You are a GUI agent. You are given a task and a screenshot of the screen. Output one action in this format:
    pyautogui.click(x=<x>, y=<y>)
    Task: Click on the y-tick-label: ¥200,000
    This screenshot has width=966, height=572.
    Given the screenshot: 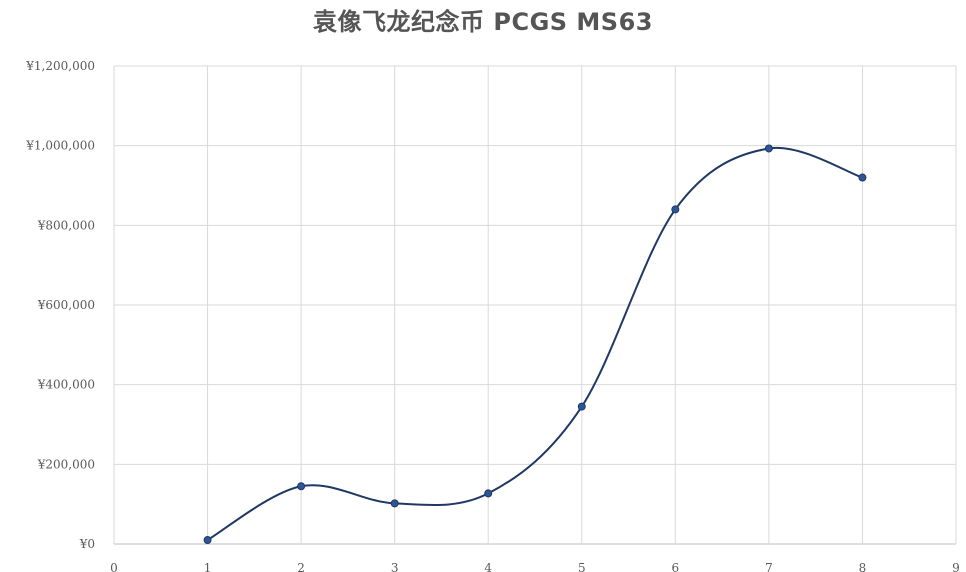 What is the action you would take?
    pyautogui.click(x=66, y=464)
    